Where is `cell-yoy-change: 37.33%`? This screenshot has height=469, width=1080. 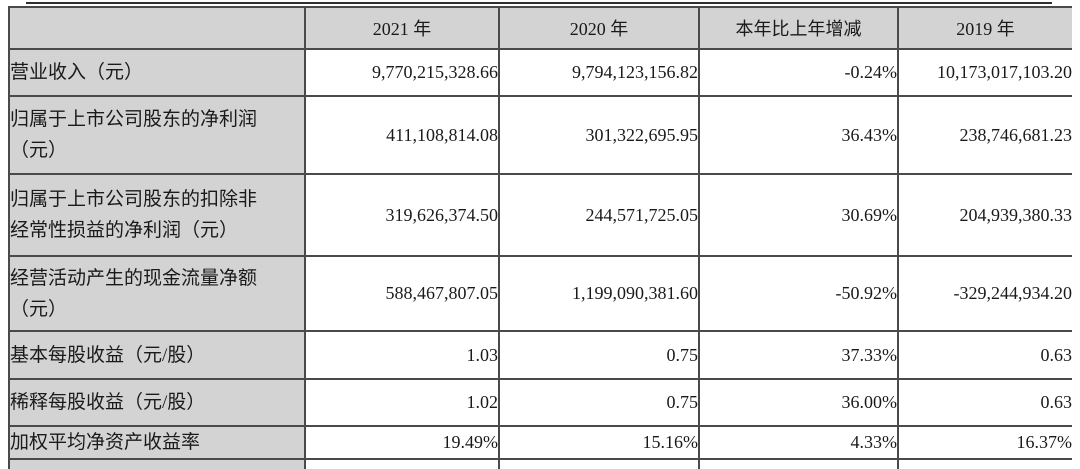
cell-yoy-change: 37.33% is located at coordinates (798, 355).